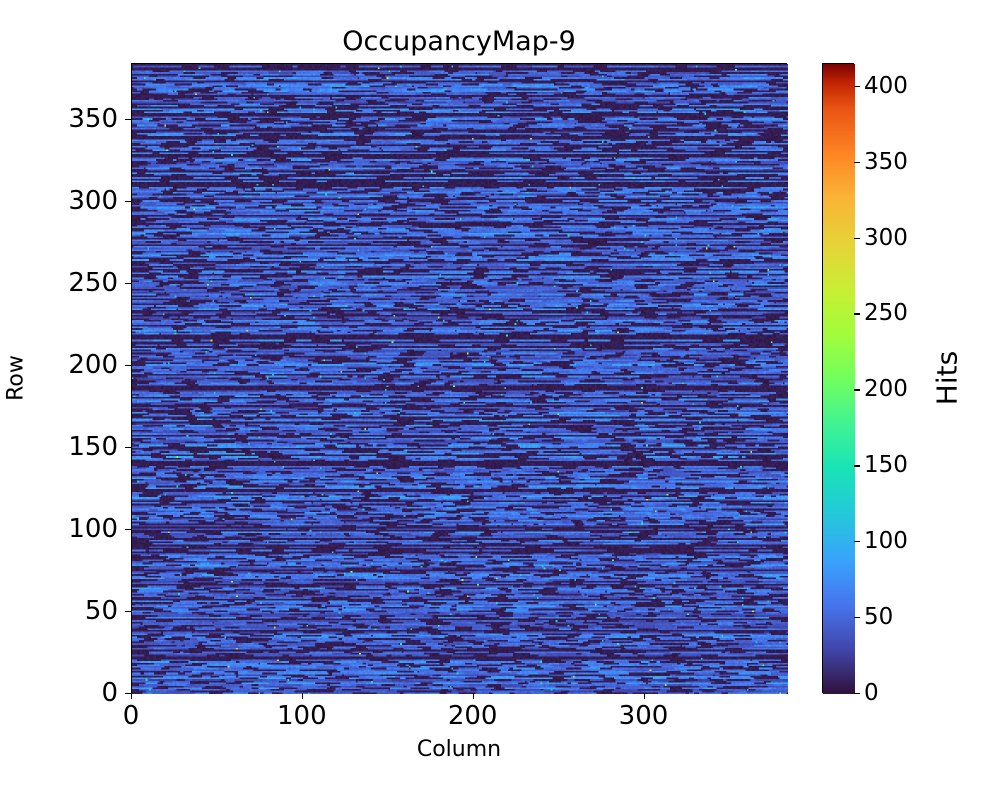  Describe the element at coordinates (16, 378) in the screenshot. I see `y-axis-label: Row` at that location.